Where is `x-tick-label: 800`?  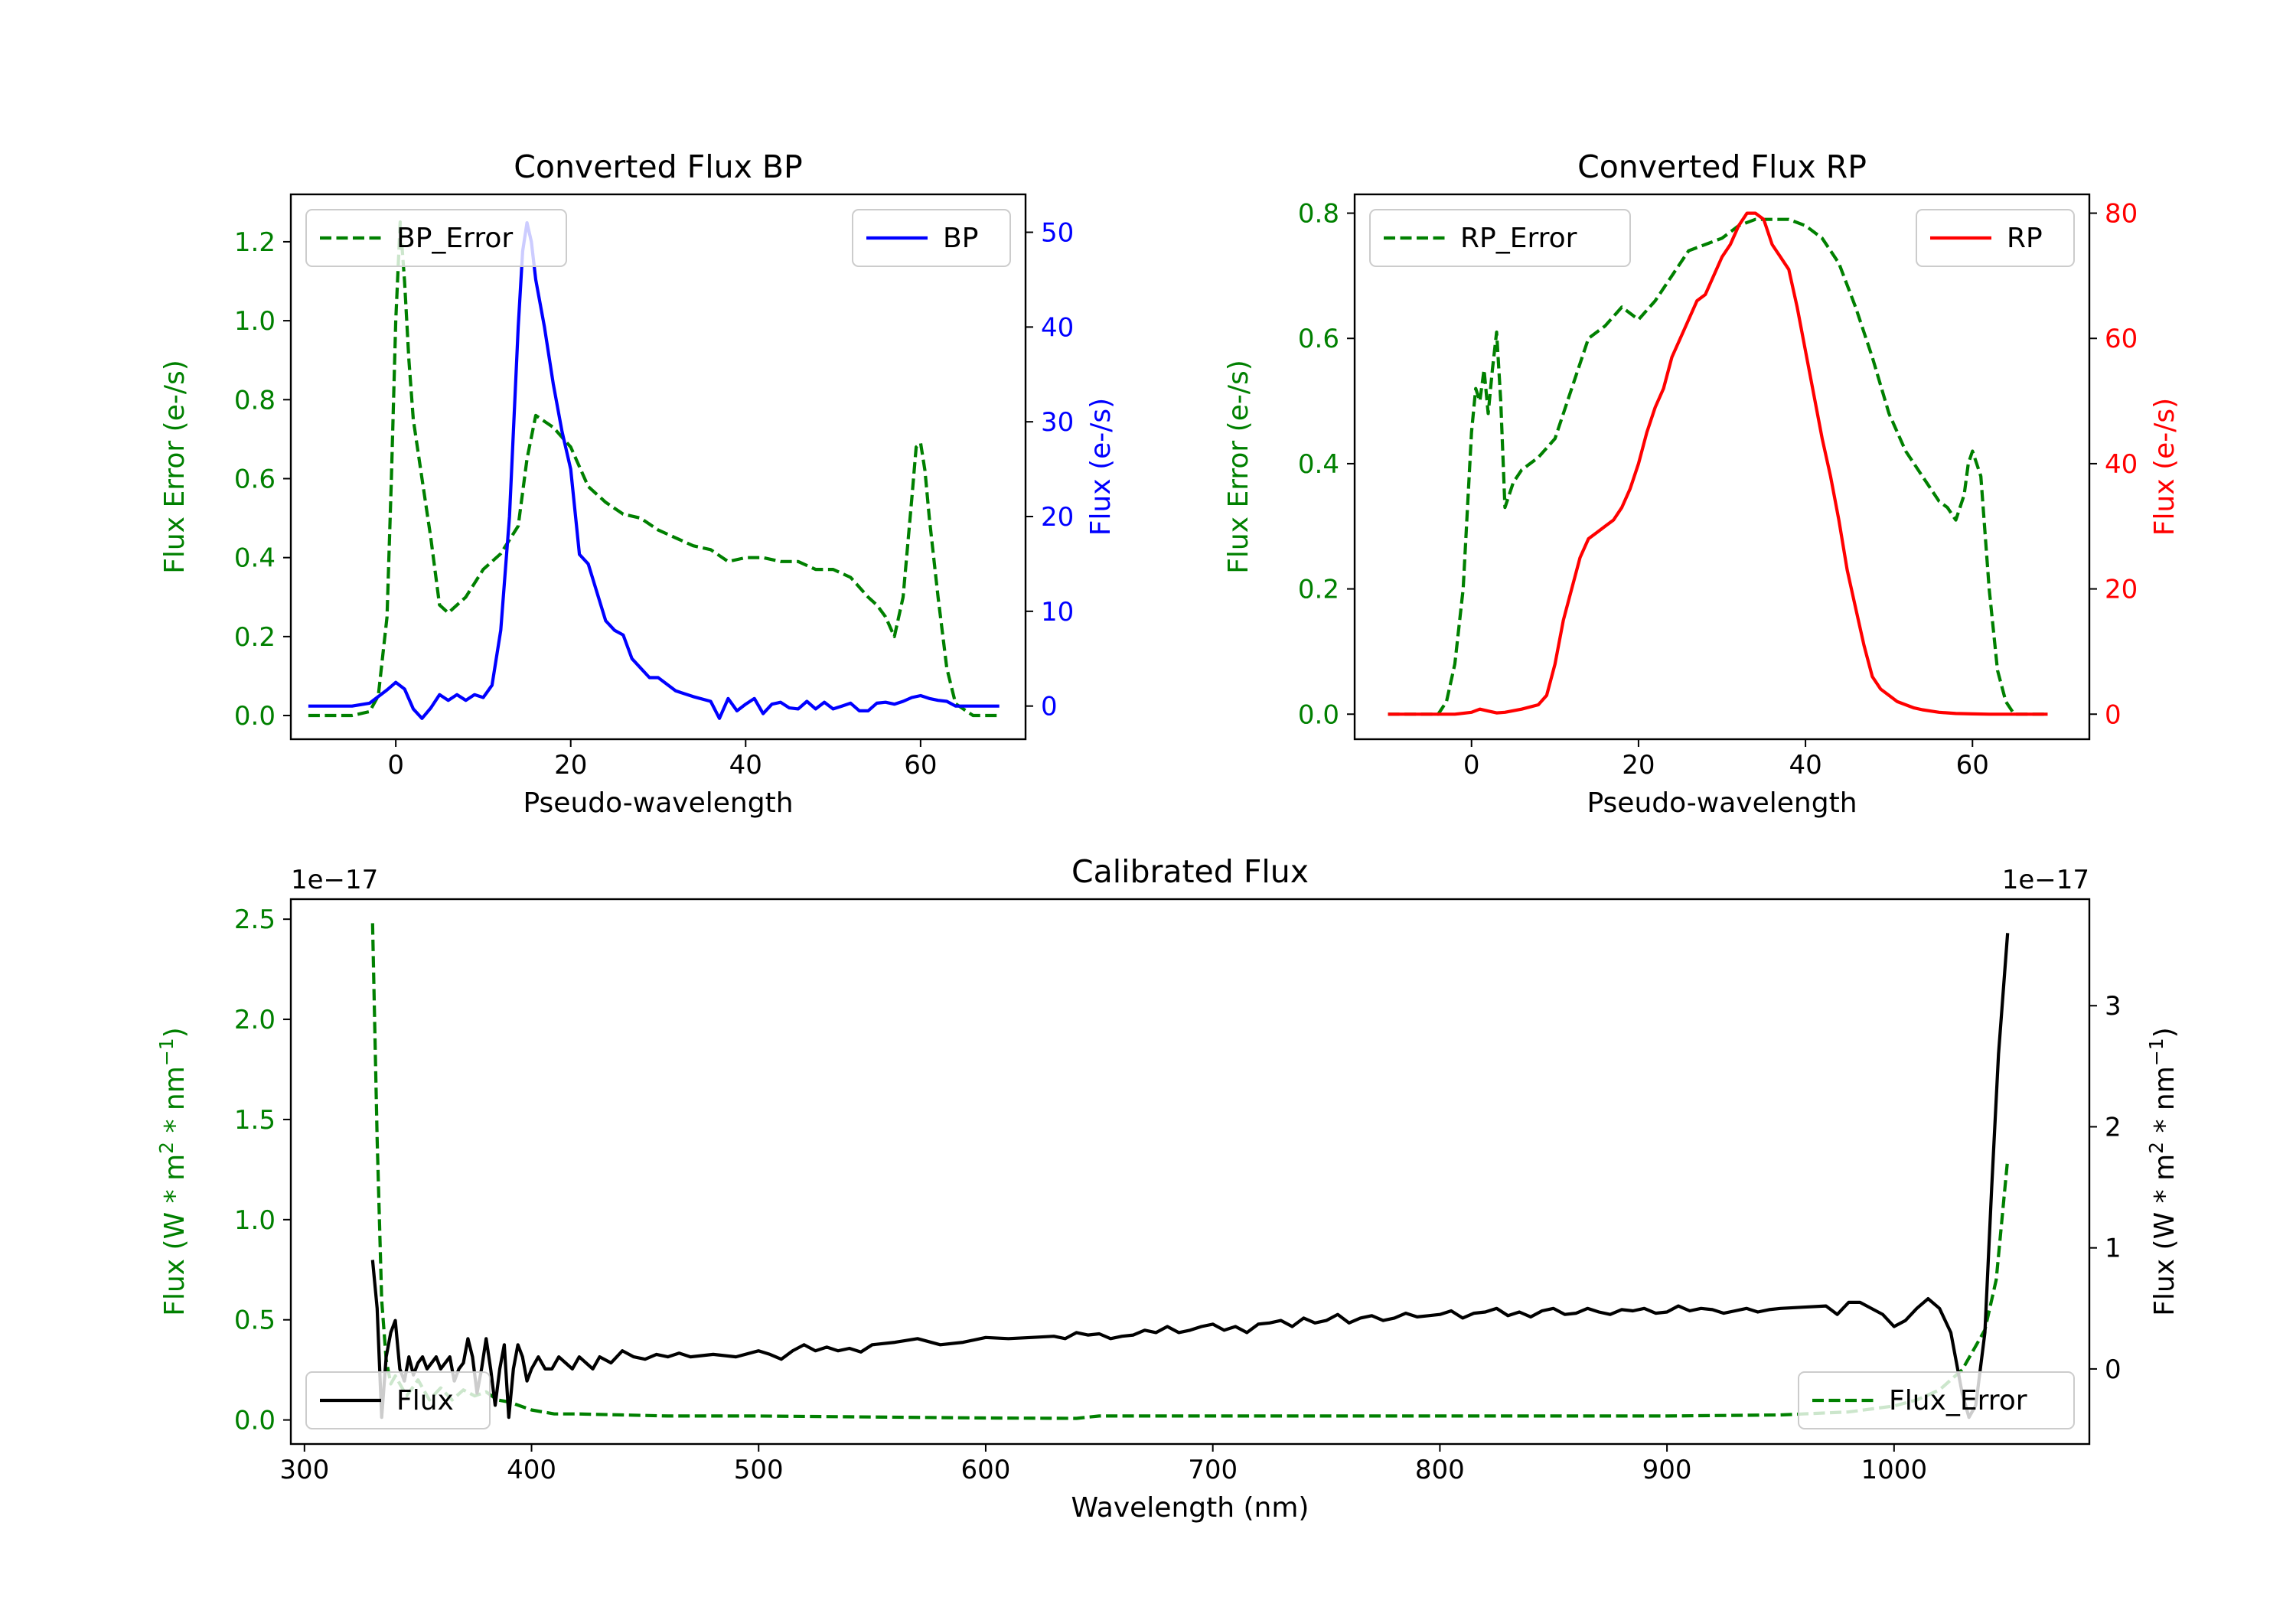 x-tick-label: 800 is located at coordinates (1440, 1470).